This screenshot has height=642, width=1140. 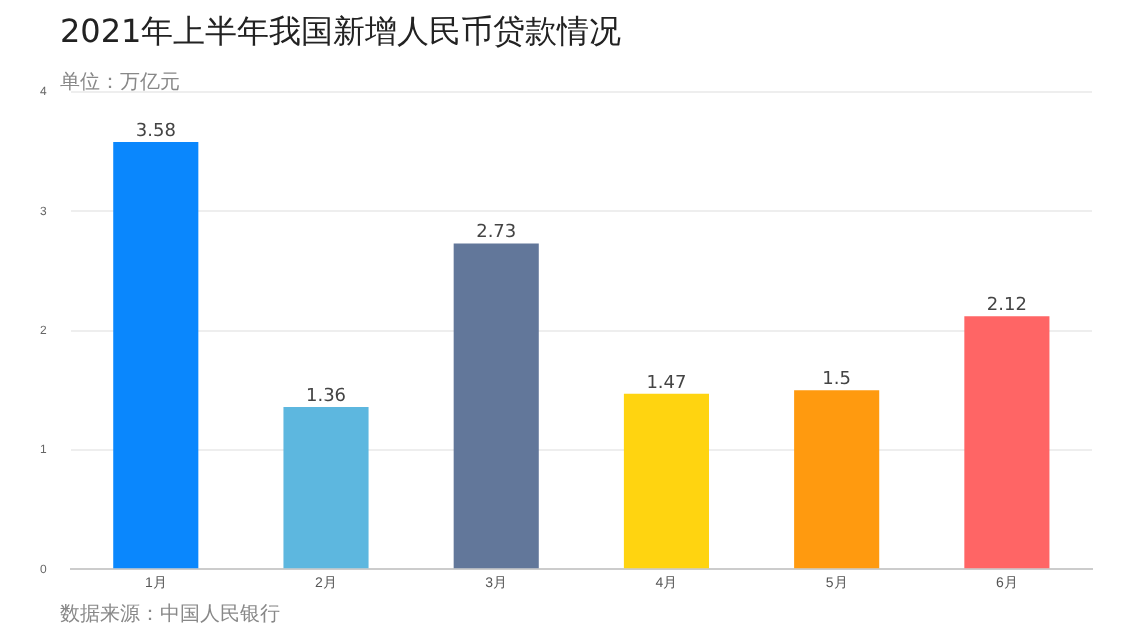 What do you see at coordinates (1006, 305) in the screenshot?
I see `data-label: 2.12` at bounding box center [1006, 305].